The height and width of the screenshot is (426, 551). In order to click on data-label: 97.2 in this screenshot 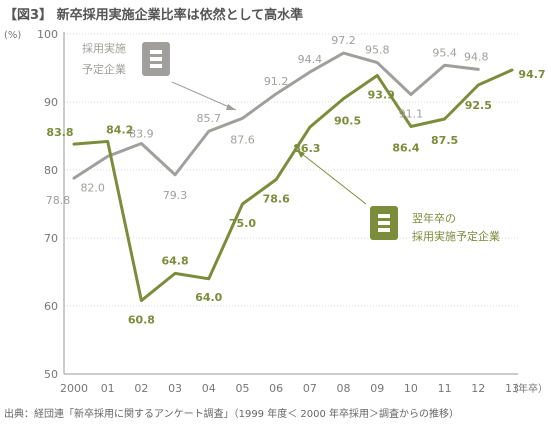, I will do `click(343, 40)`.